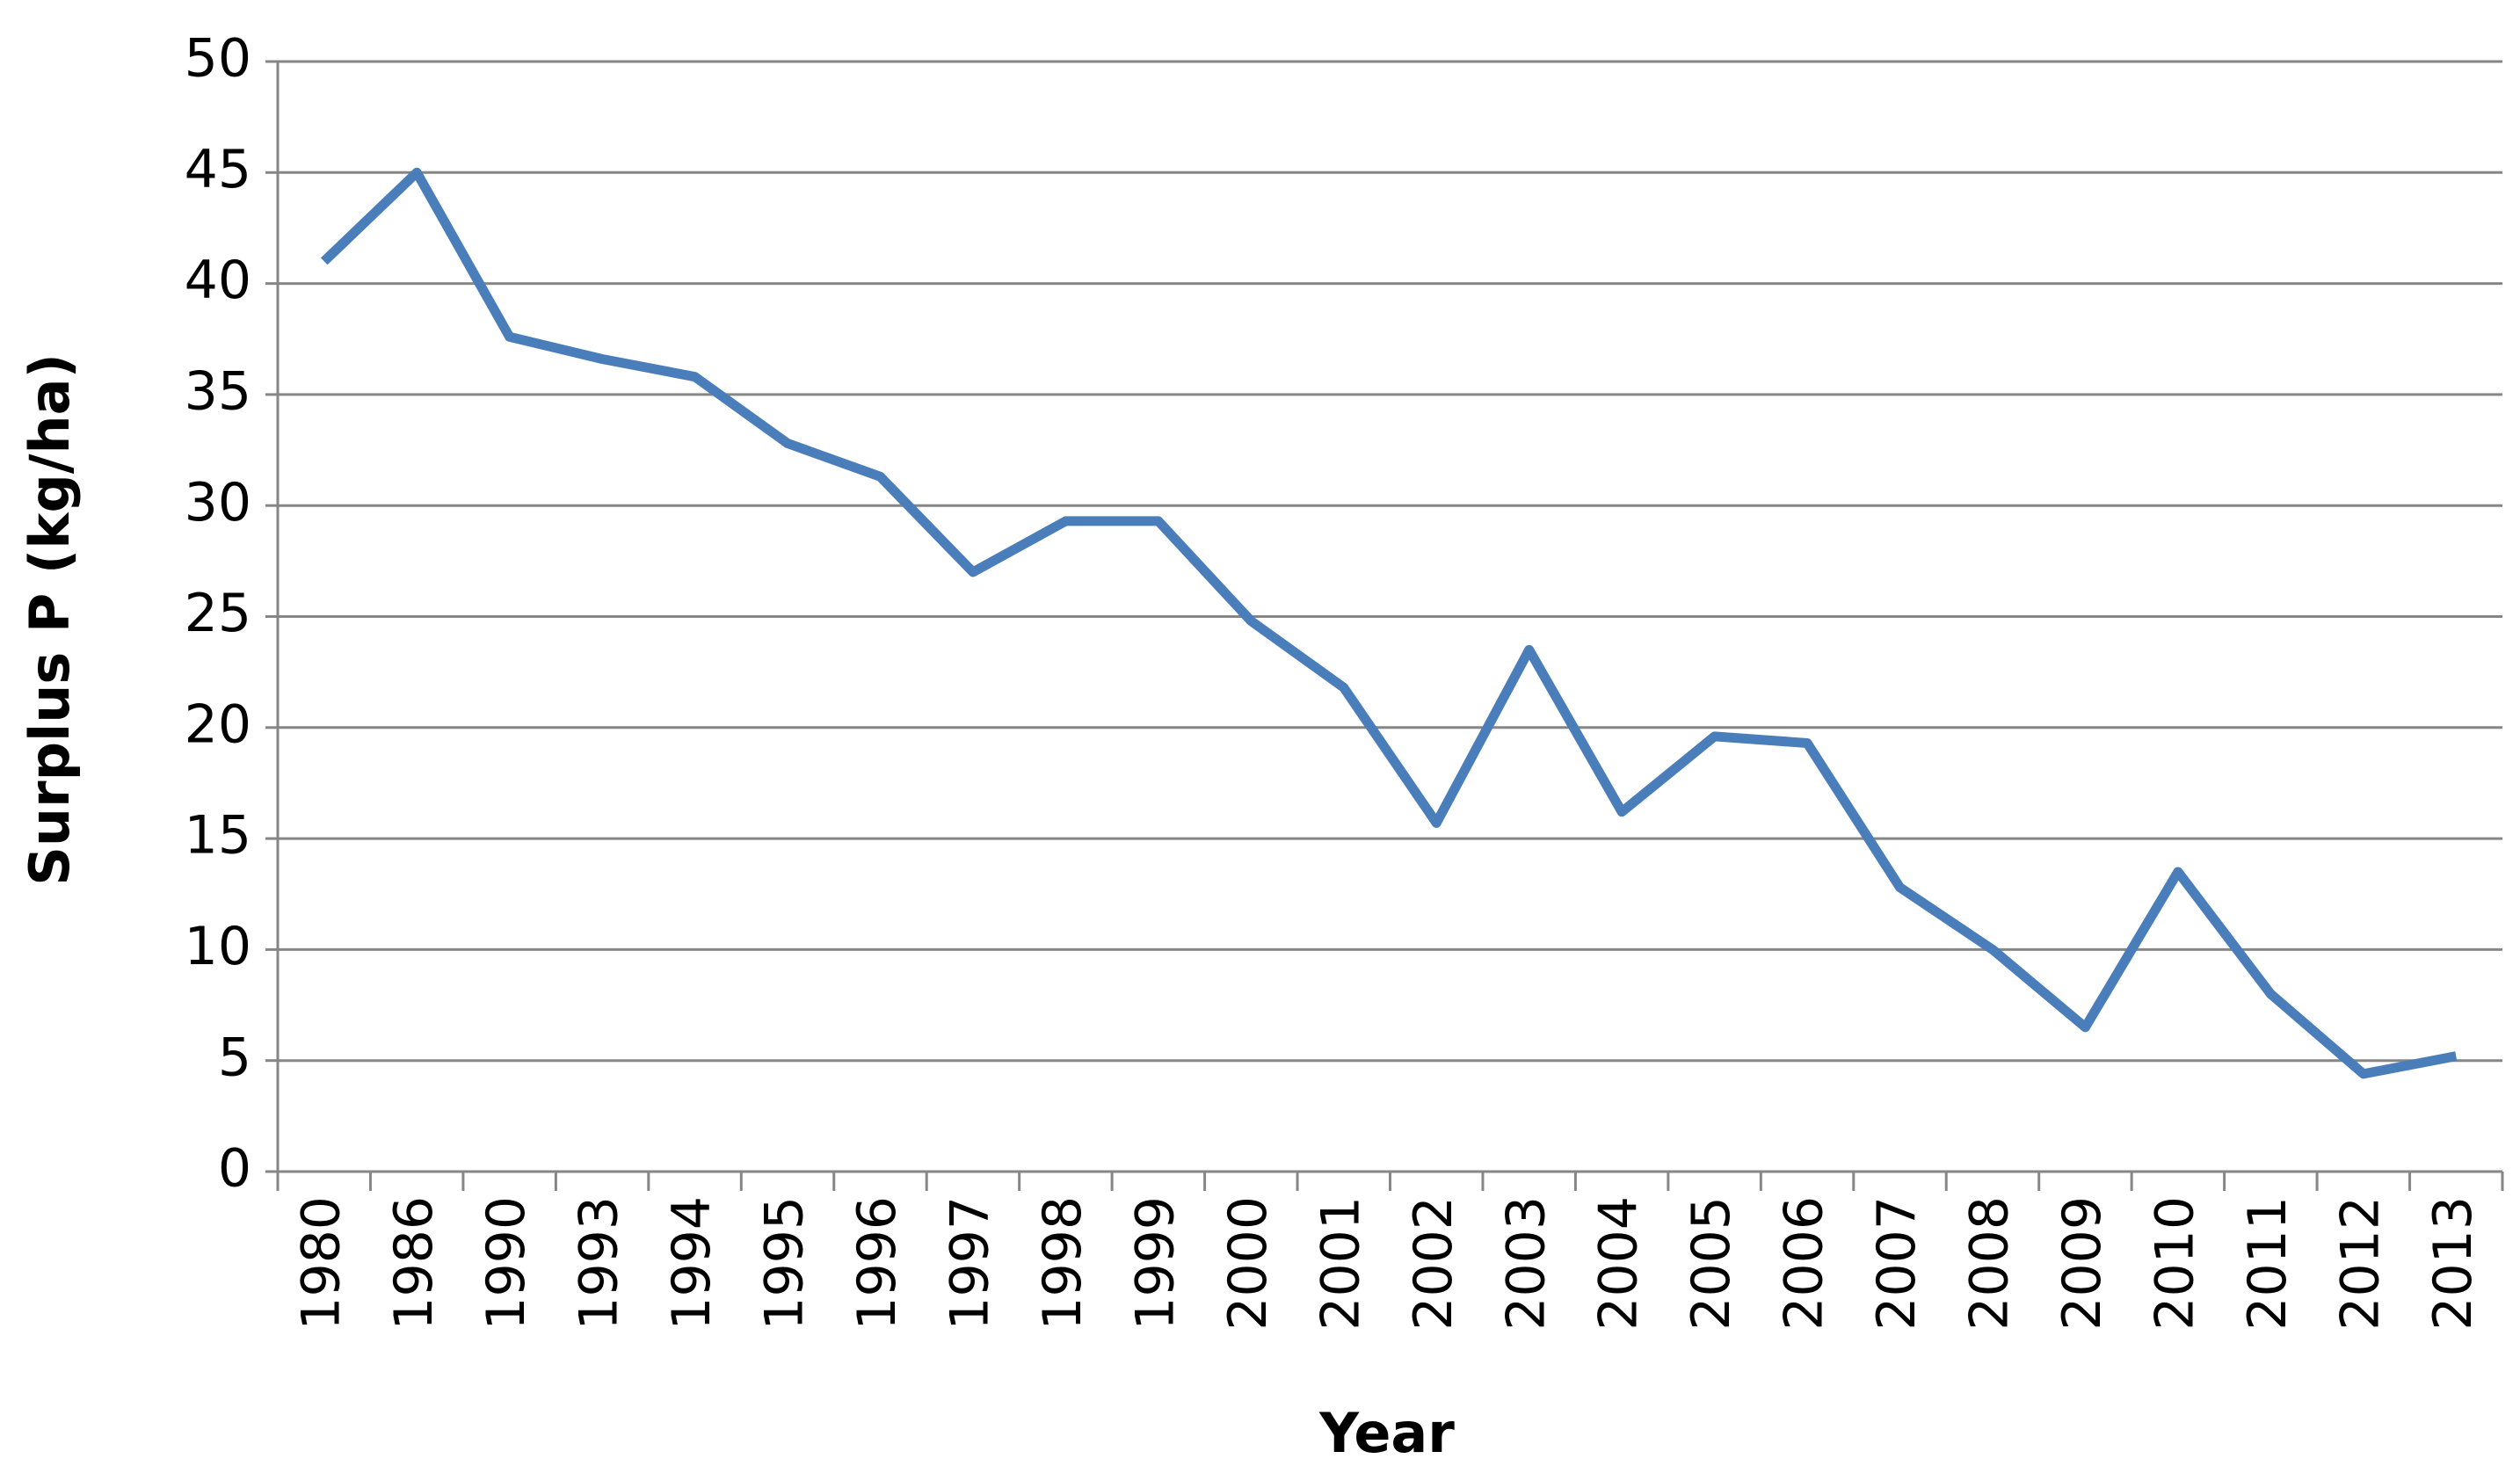 Image resolution: width=2520 pixels, height=1466 pixels. I want to click on x-tick-label: 2011, so click(2268, 1263).